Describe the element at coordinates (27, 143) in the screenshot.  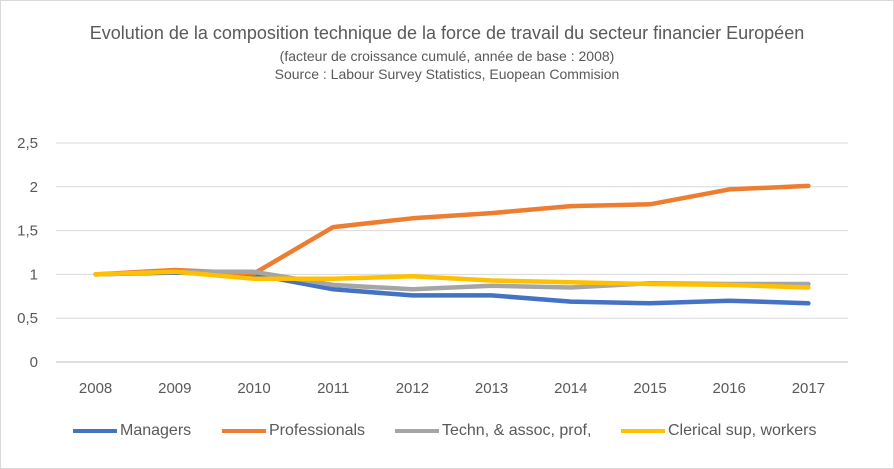
I see `y-tick-label: 2,5` at that location.